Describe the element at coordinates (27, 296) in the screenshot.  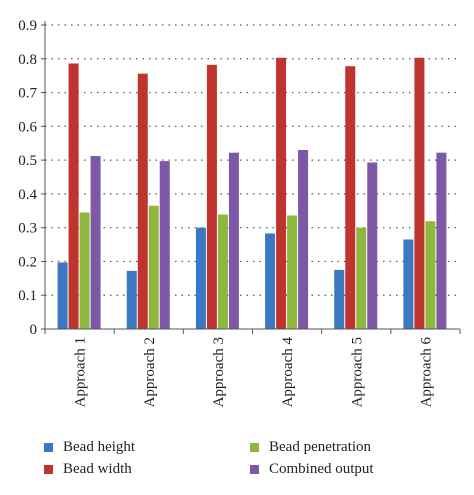
I see `y-tick-label: 0.1` at that location.